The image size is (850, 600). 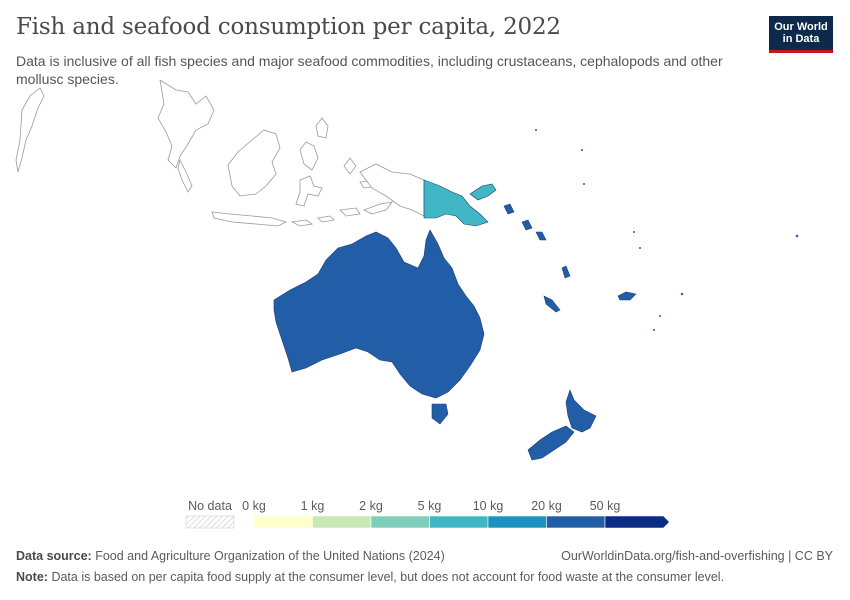 What do you see at coordinates (605, 506) in the screenshot?
I see `legend-tick-label: 50 kg` at bounding box center [605, 506].